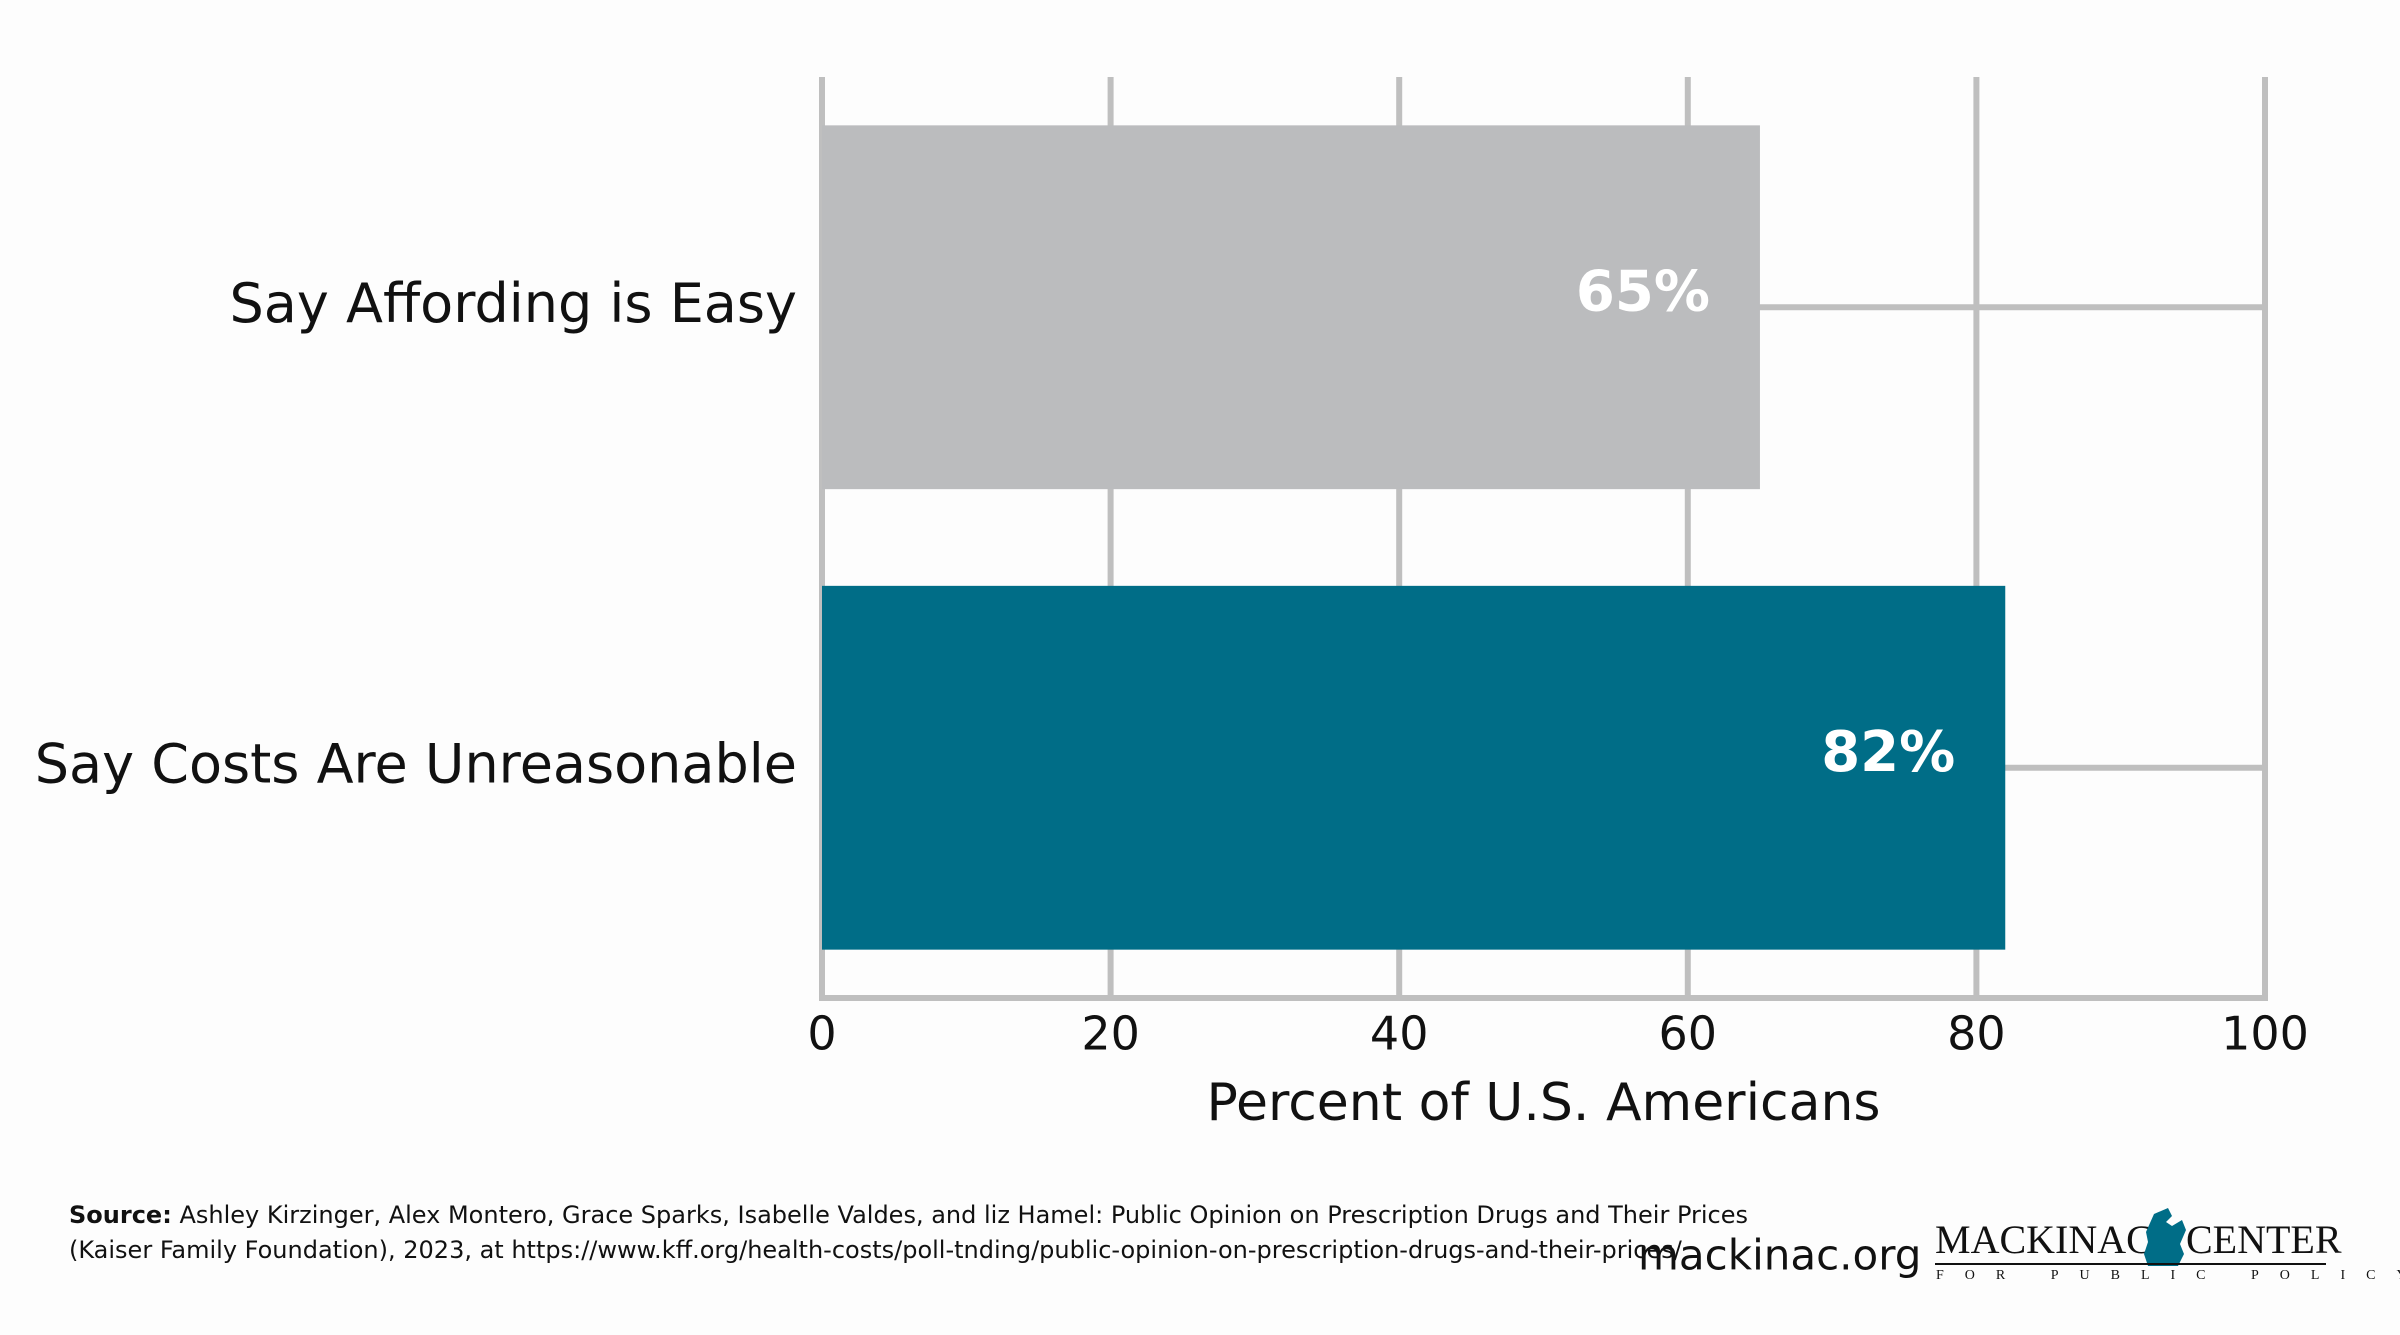 The height and width of the screenshot is (1335, 2400). I want to click on logo-name-right: CENTER, so click(2264, 1239).